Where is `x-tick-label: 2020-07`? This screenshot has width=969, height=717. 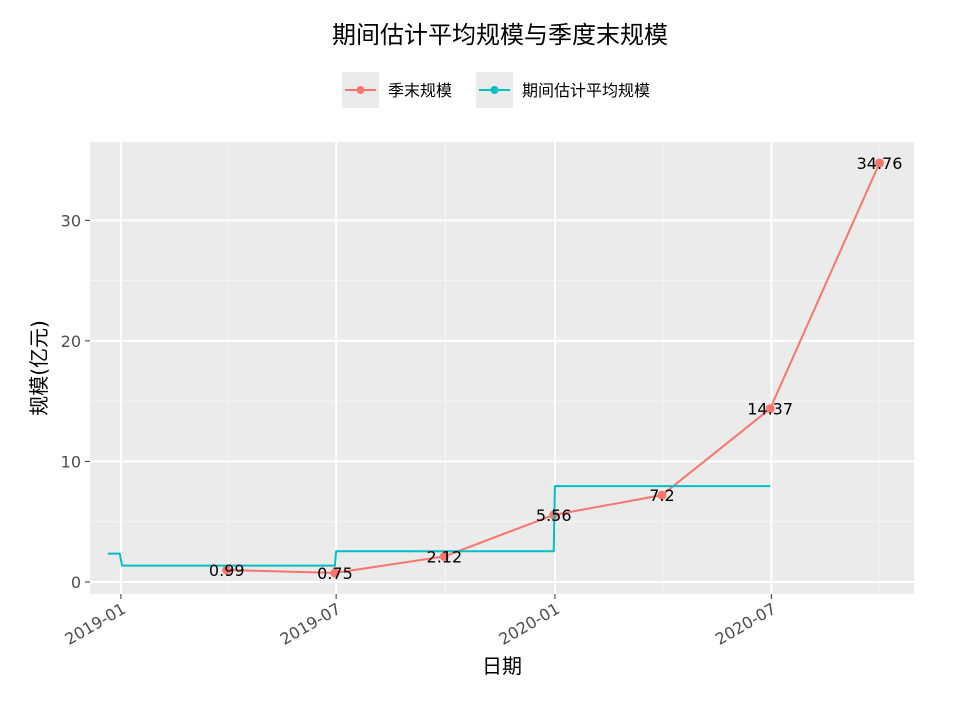 x-tick-label: 2020-07 is located at coordinates (745, 624).